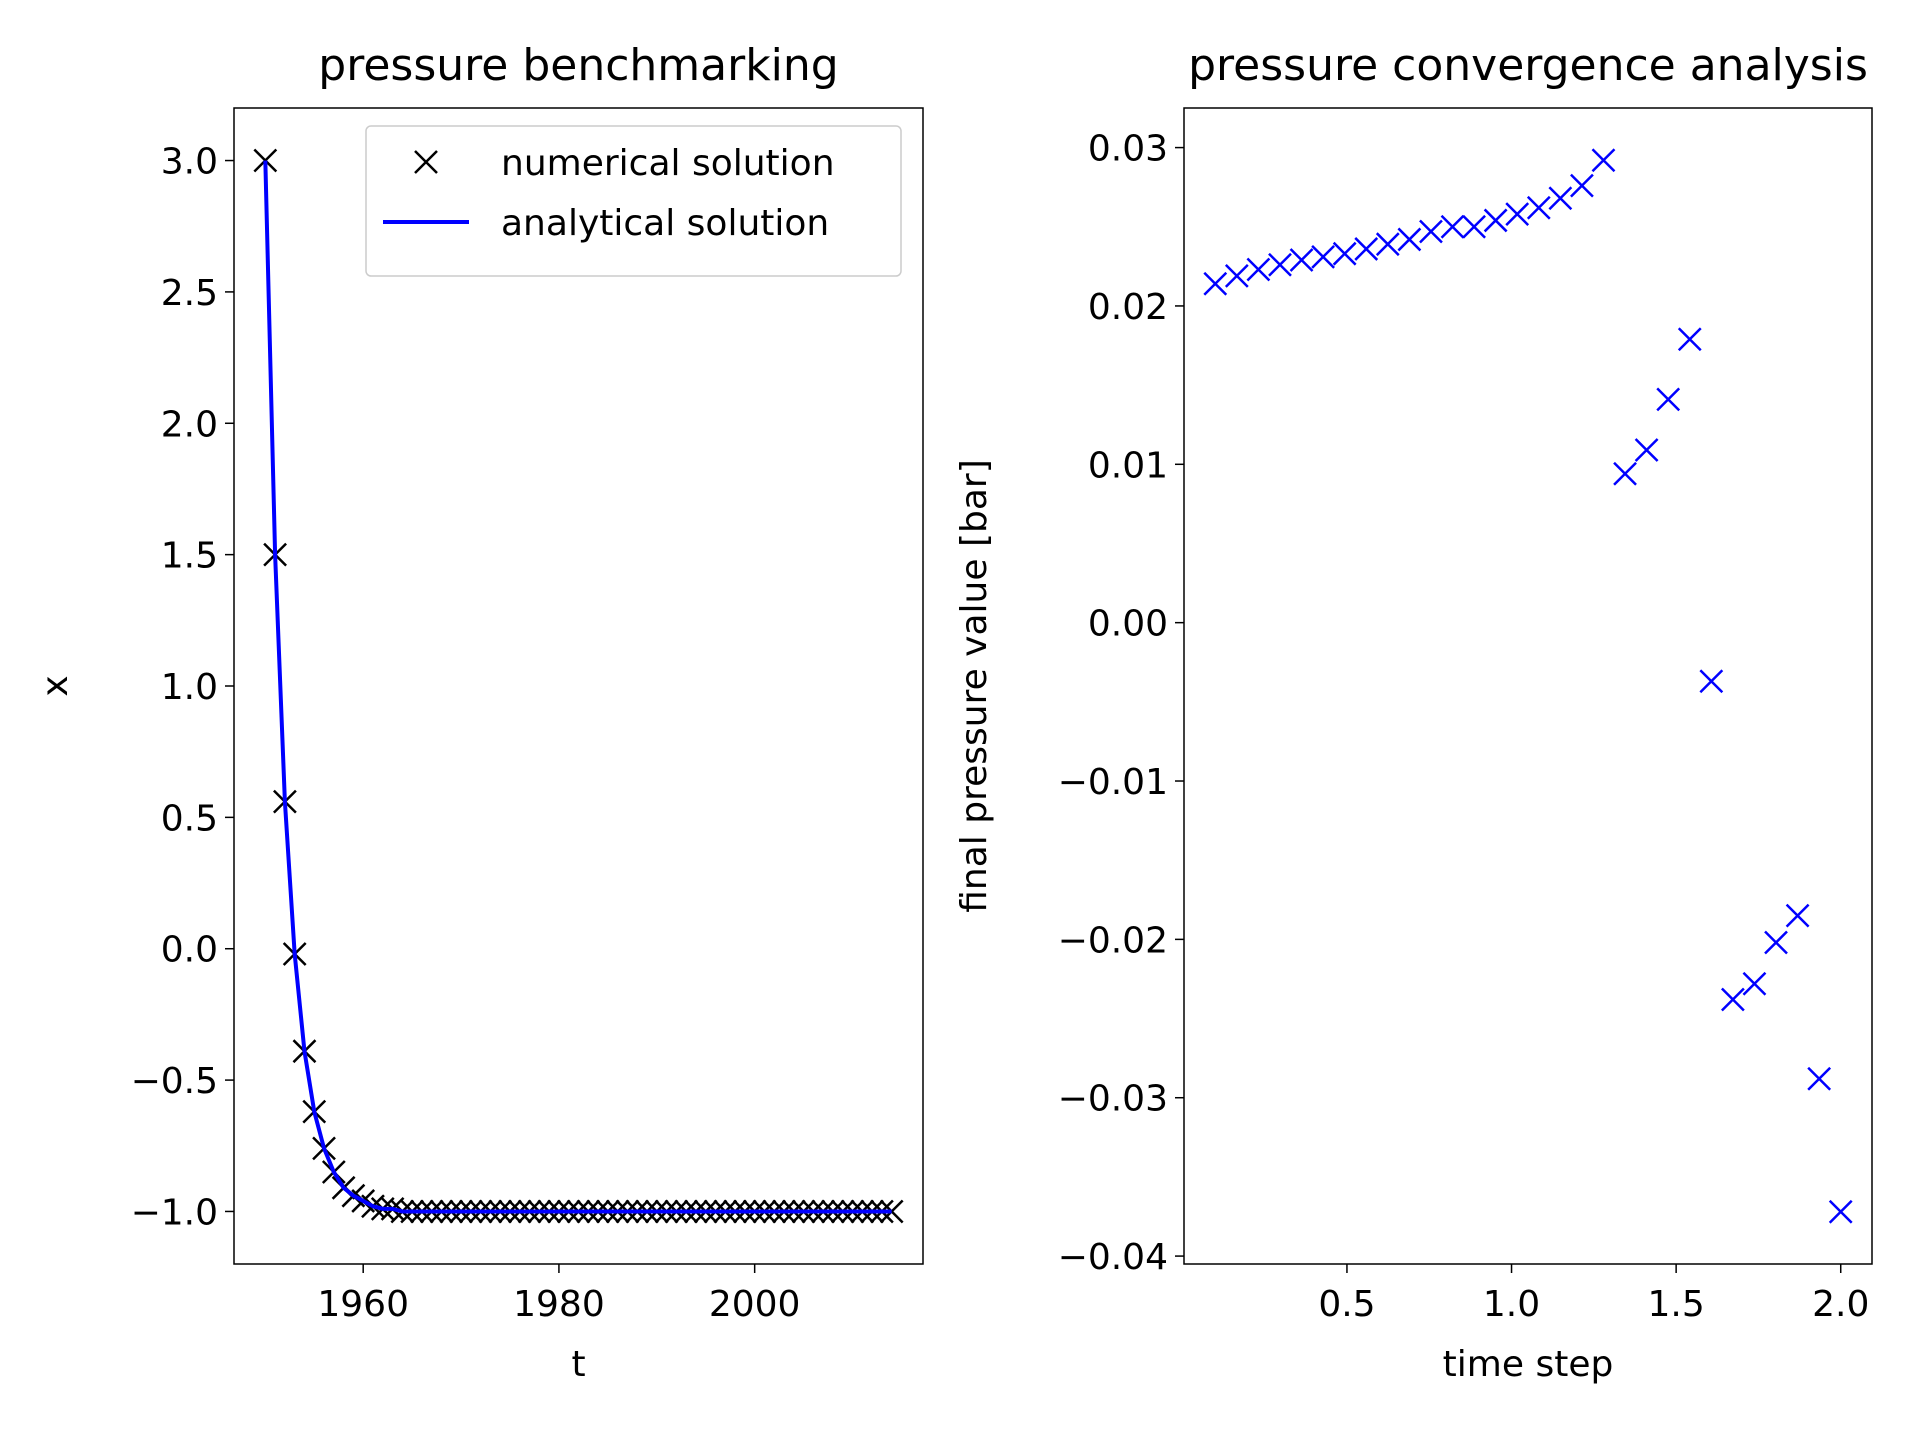  I want to click on x-tick-label: 1980, so click(559, 1304).